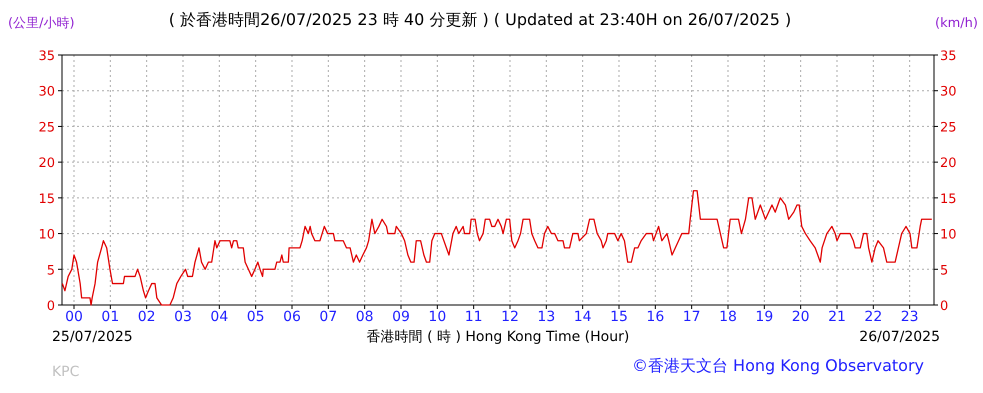 The height and width of the screenshot is (393, 983). I want to click on x-tick-label: 06, so click(292, 317).